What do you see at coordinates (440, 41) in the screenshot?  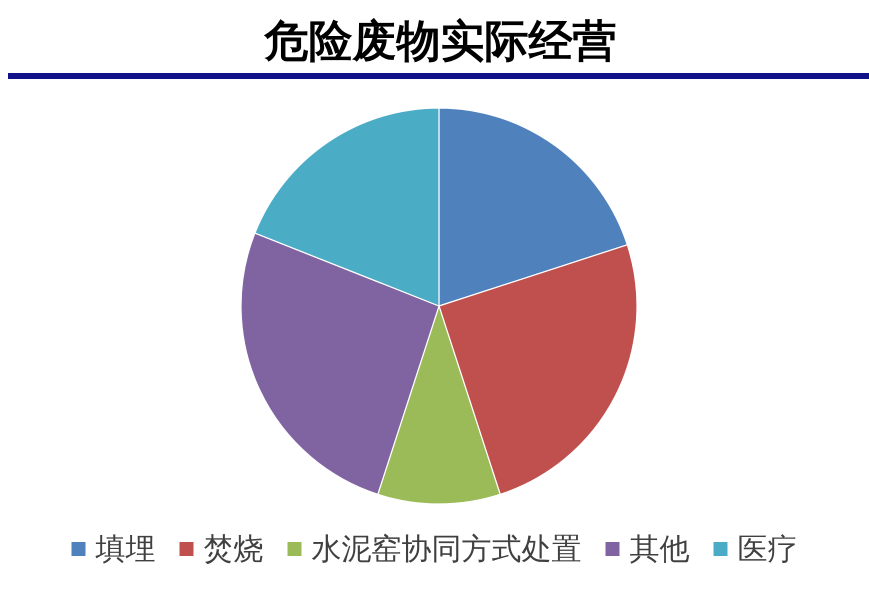 I see `chart-title: 危险废物实际经营` at bounding box center [440, 41].